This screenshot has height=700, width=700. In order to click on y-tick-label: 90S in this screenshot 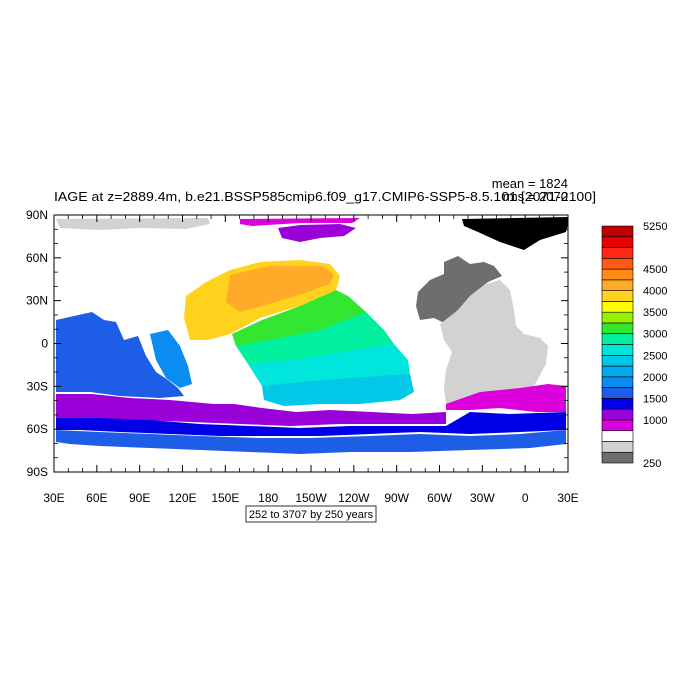, I will do `click(37, 472)`.